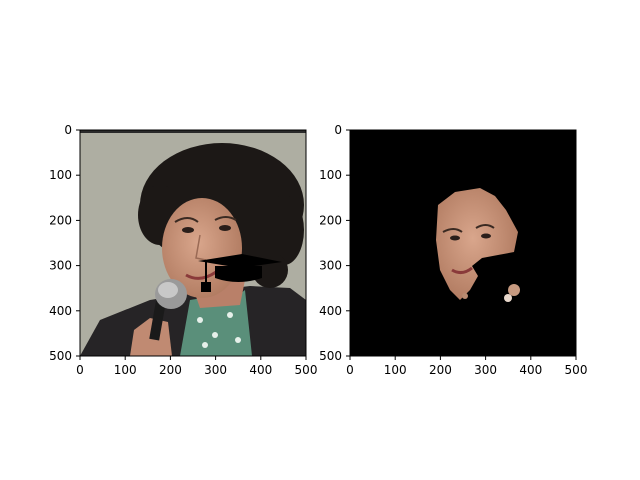  Describe the element at coordinates (60, 175) in the screenshot. I see `left-y-tick-label: 100` at that location.